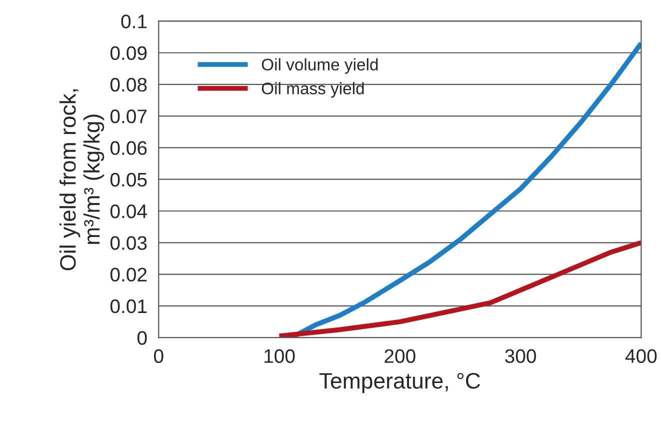 The height and width of the screenshot is (422, 661). What do you see at coordinates (134, 21) in the screenshot?
I see `y-tick-label: 0.1` at bounding box center [134, 21].